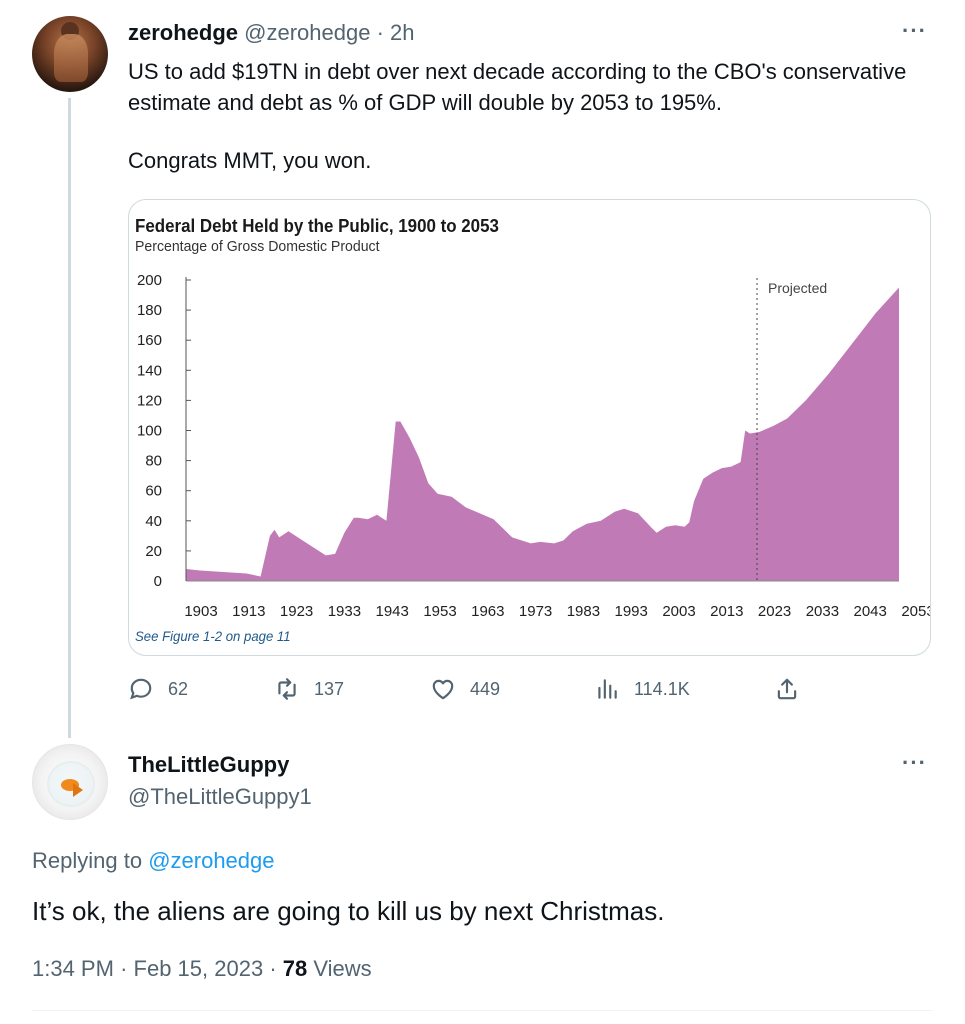  I want to click on reply-author-handle: @TheLittleGuppy1, so click(220, 796).